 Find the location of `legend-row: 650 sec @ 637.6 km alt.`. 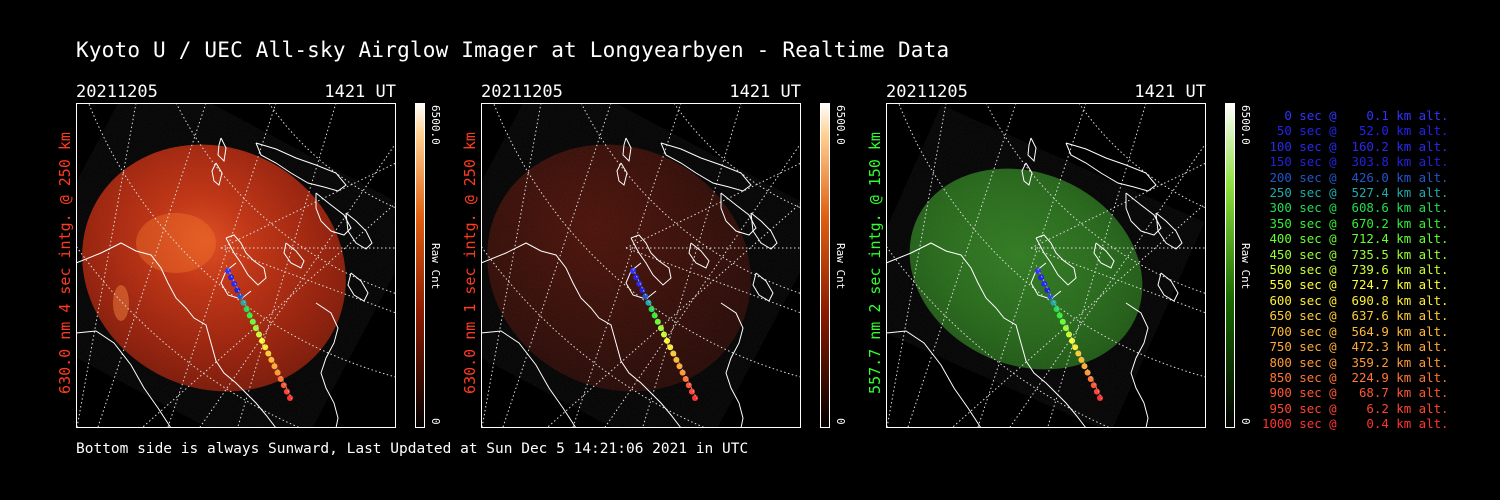

legend-row: 650 sec @ 637.6 km alt. is located at coordinates (1355, 316).